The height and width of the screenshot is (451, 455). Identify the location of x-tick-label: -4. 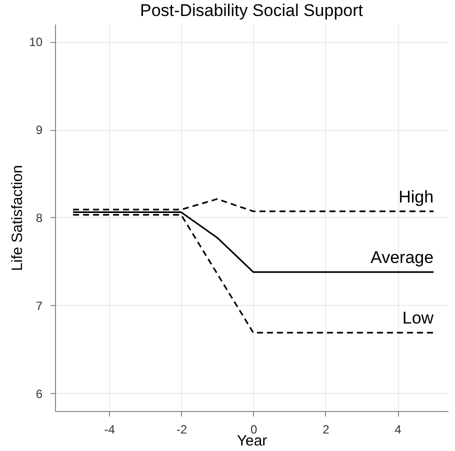
(110, 429).